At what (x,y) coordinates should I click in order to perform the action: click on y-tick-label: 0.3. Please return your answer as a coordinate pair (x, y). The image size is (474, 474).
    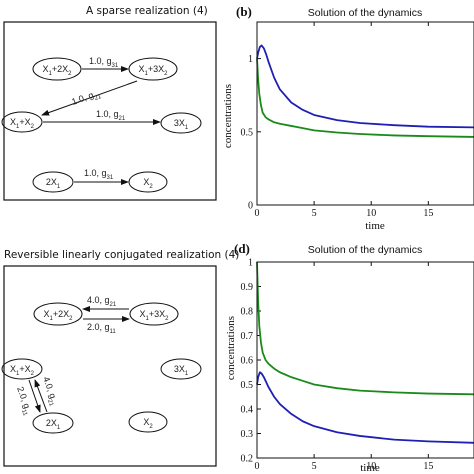
    Looking at the image, I should click on (247, 434).